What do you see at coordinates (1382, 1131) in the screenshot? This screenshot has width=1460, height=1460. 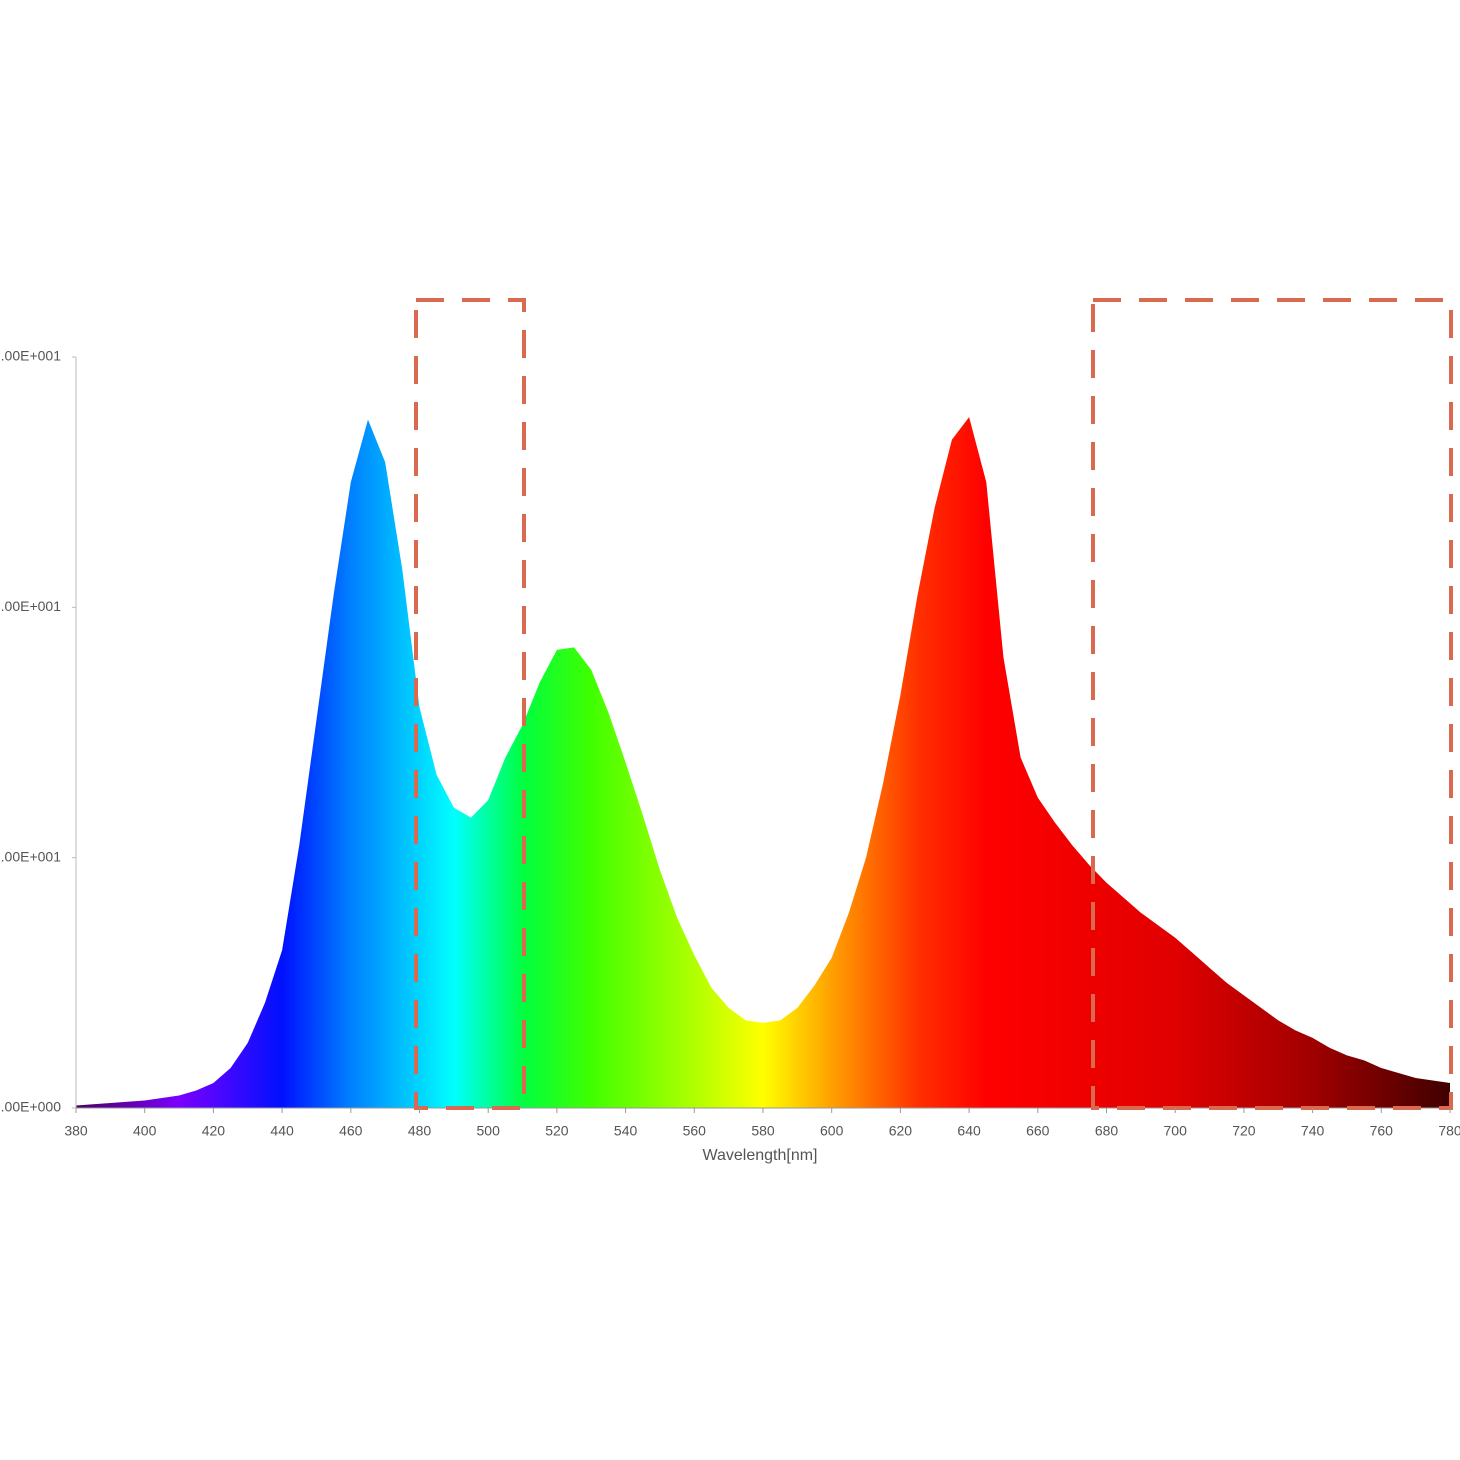 I see `x-tick-label: 760` at bounding box center [1382, 1131].